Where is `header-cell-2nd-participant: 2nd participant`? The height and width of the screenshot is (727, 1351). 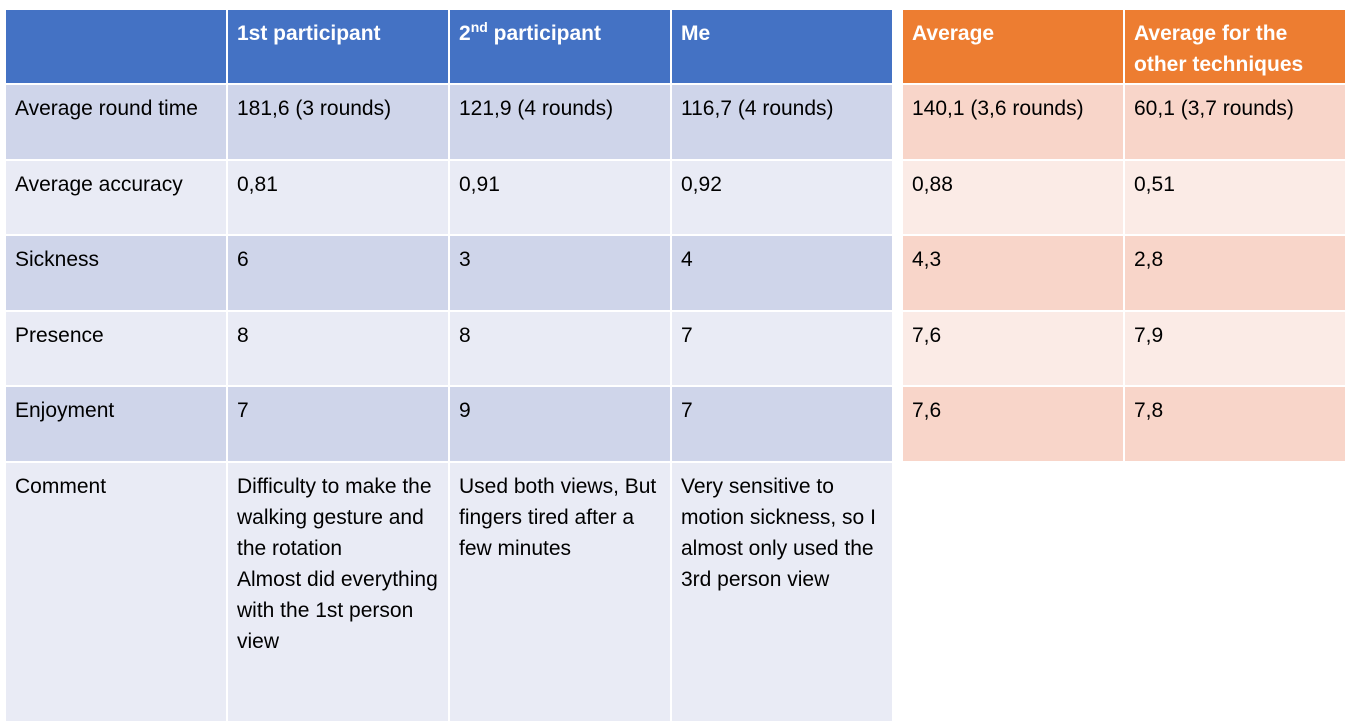 header-cell-2nd-participant: 2nd participant is located at coordinates (560, 46).